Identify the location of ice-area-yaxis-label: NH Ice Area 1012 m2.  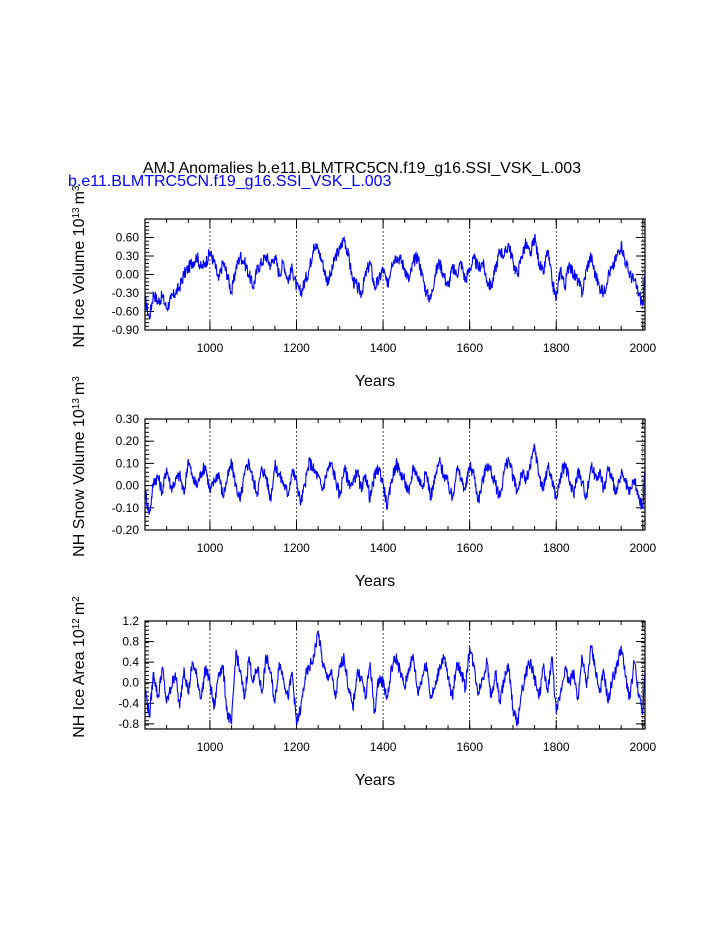
(80, 667).